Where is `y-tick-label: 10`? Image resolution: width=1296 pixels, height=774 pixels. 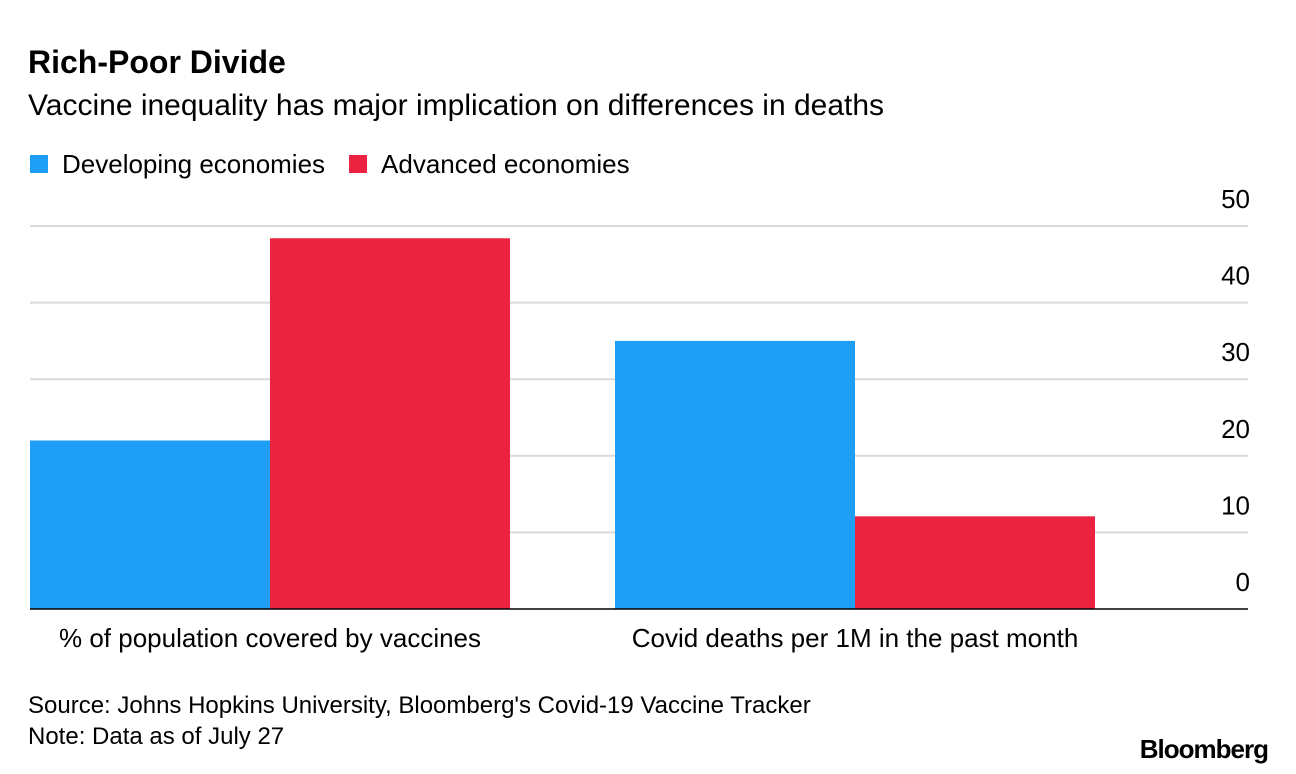 y-tick-label: 10 is located at coordinates (1235, 505).